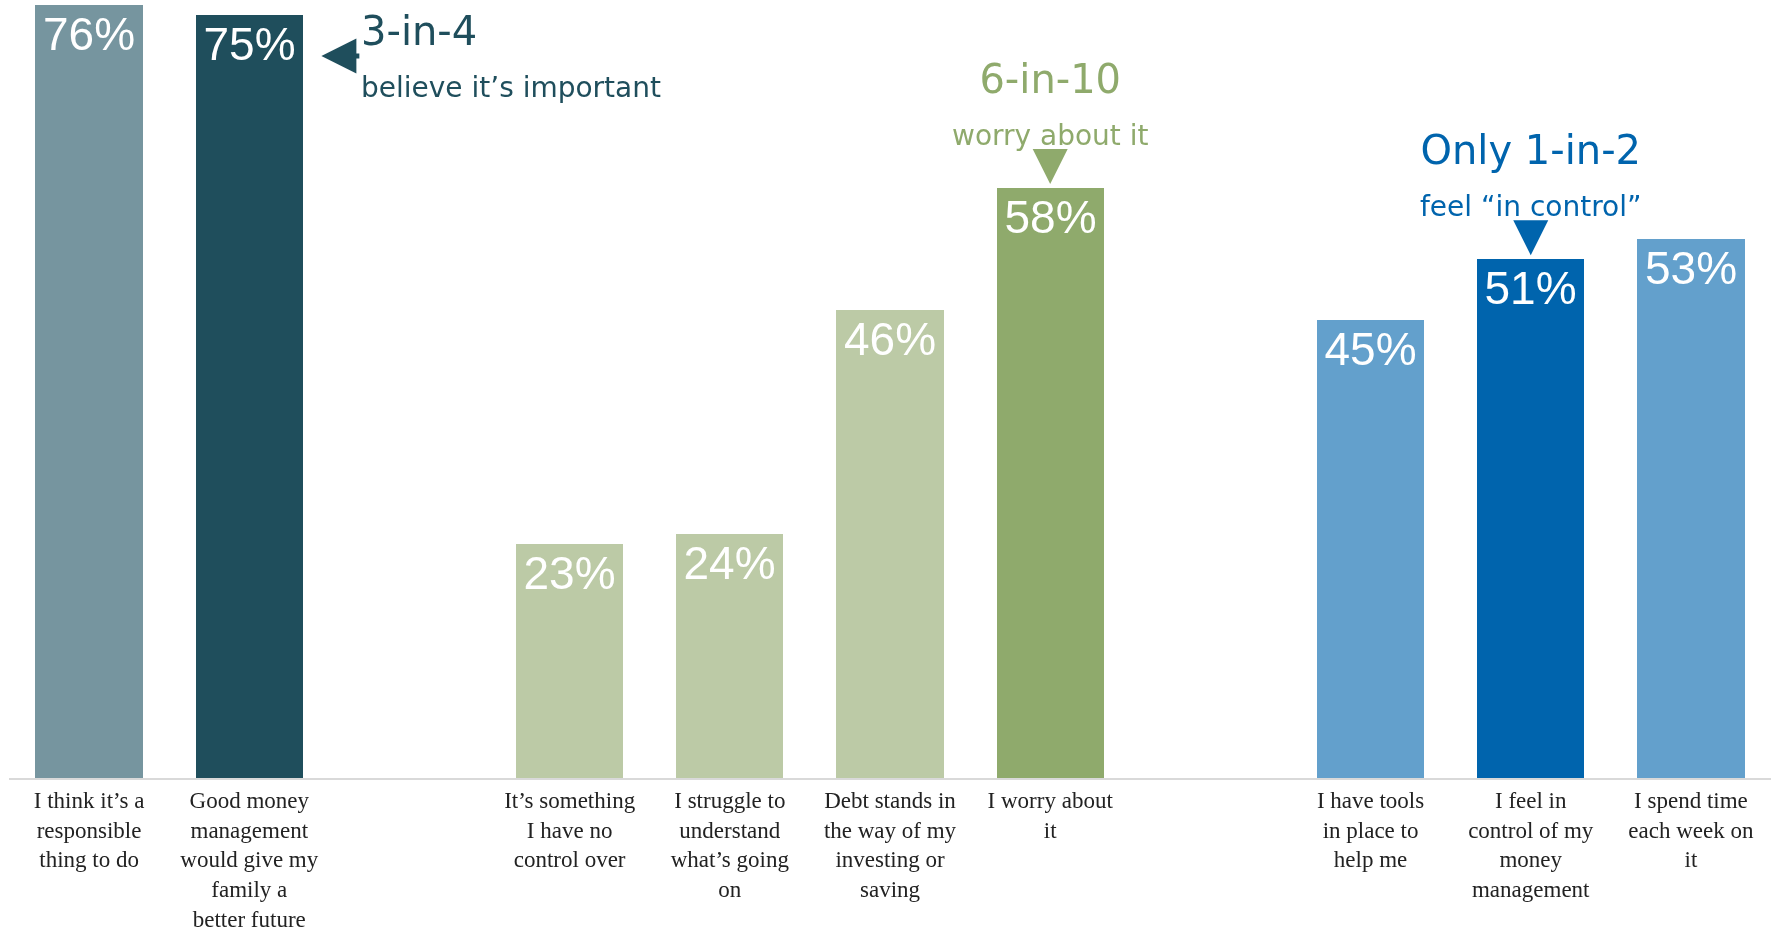 This screenshot has height=935, width=1785. Describe the element at coordinates (729, 563) in the screenshot. I see `data-label: 24%` at that location.